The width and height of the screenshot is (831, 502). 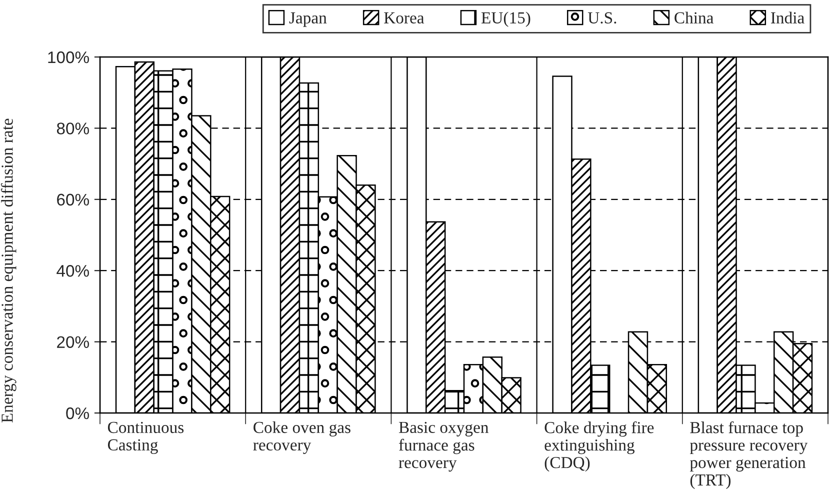 What do you see at coordinates (787, 18) in the screenshot?
I see `legend-label: India` at bounding box center [787, 18].